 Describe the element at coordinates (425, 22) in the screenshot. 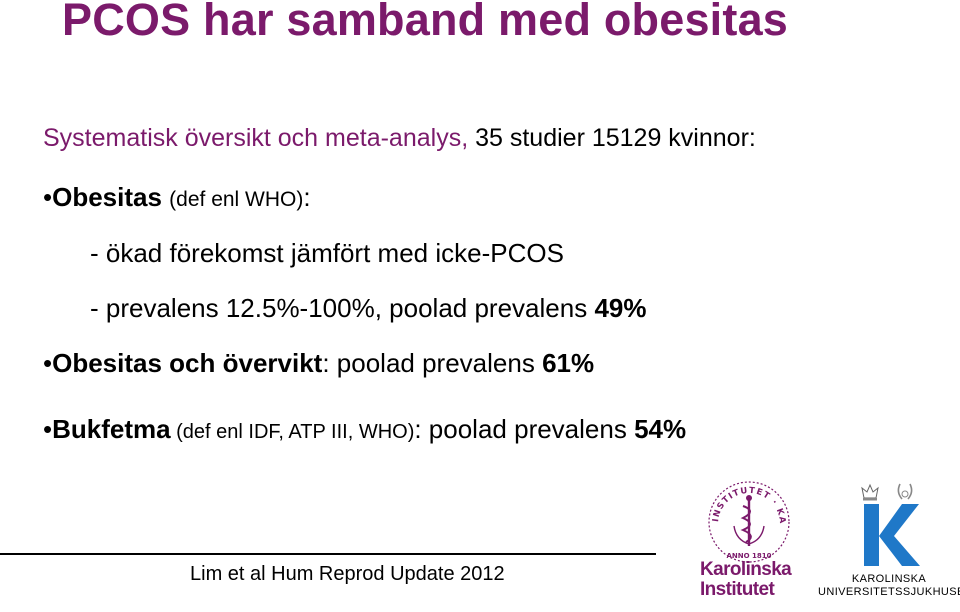

I see `slide-title: PCOS har samband med obesitas` at that location.